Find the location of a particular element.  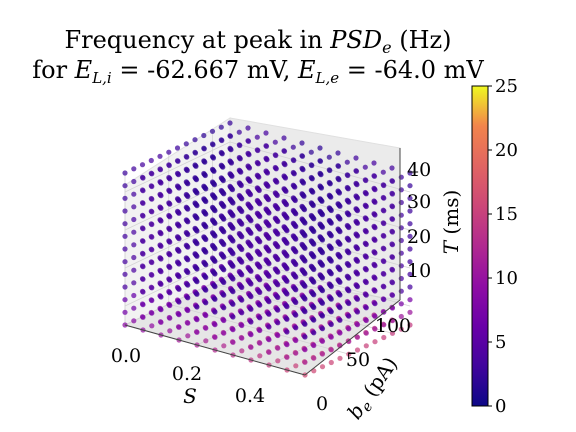

y-axis-line is located at coordinates (352, 337).